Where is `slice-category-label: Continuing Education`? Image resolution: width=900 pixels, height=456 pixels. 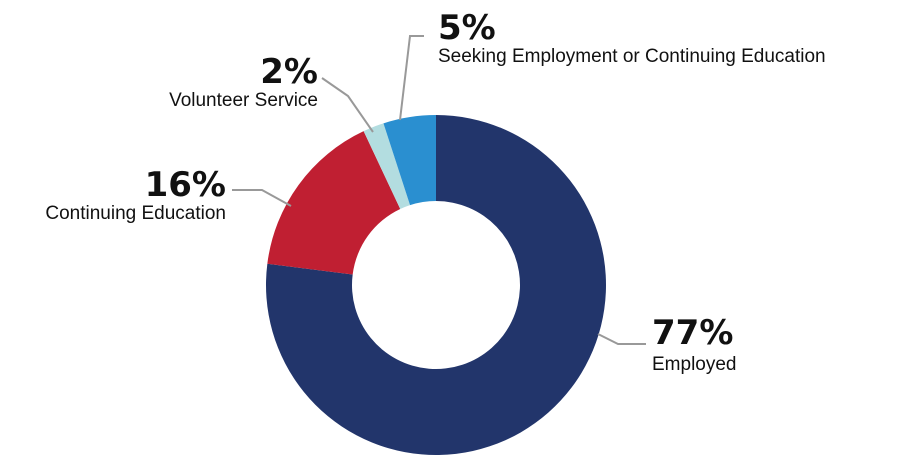
slice-category-label: Continuing Education is located at coordinates (135, 213).